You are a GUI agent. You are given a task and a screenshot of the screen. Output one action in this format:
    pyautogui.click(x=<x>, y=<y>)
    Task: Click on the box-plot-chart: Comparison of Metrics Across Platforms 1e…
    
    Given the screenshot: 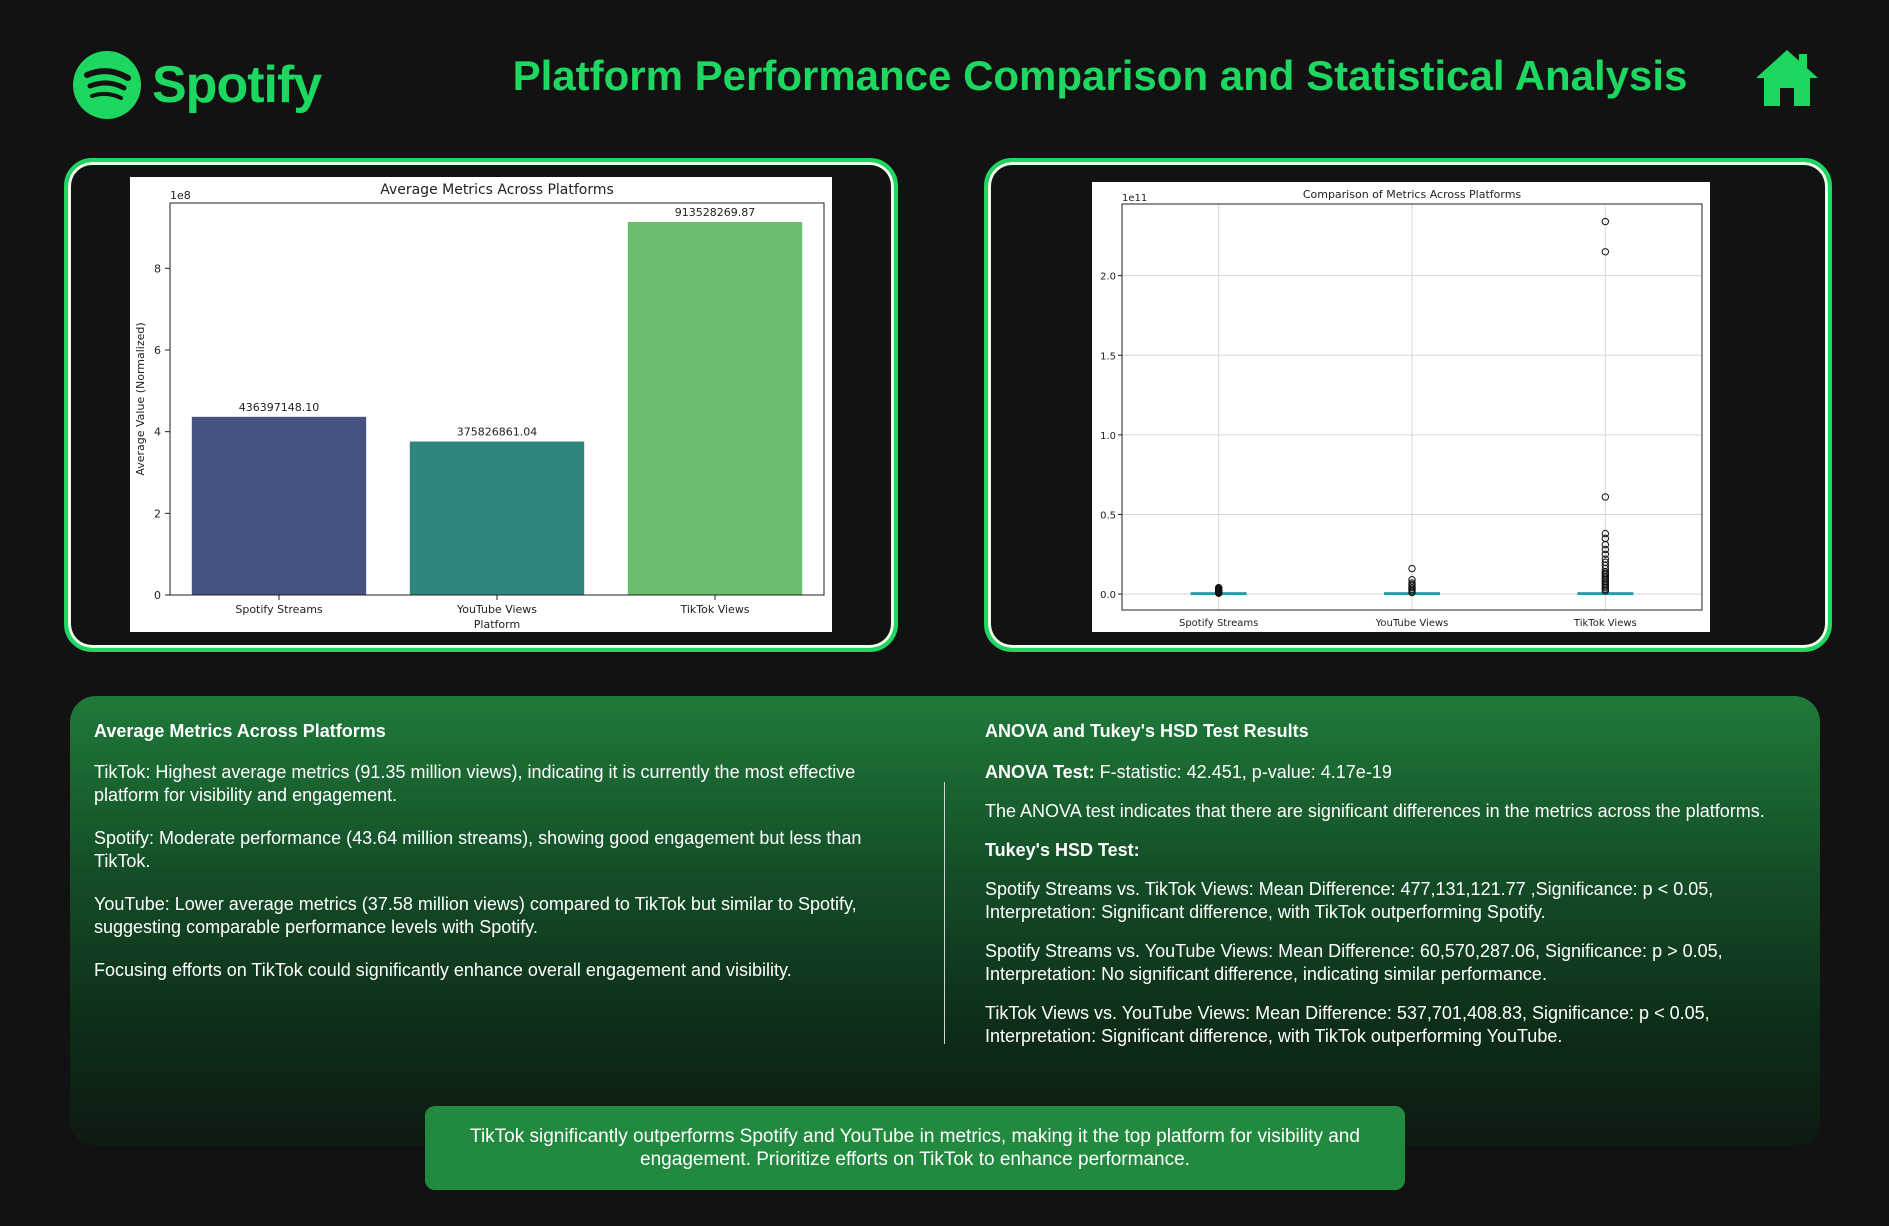 What is the action you would take?
    pyautogui.click(x=1401, y=408)
    